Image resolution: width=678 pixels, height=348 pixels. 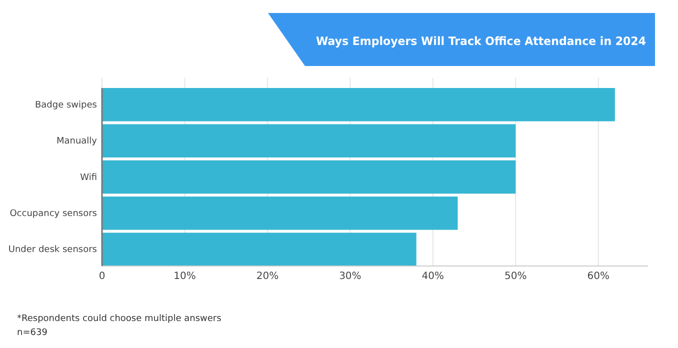 What do you see at coordinates (598, 276) in the screenshot?
I see `x-tick-label: 60%` at bounding box center [598, 276].